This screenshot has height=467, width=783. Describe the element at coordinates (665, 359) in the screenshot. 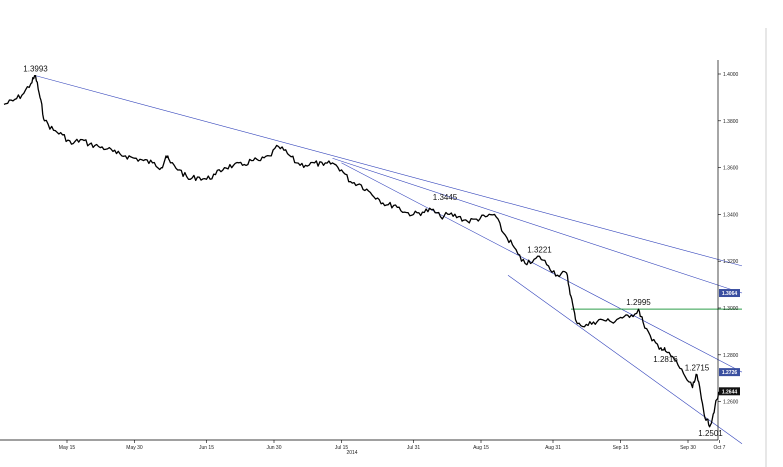

I see `price-annotation: 1.2816` at that location.